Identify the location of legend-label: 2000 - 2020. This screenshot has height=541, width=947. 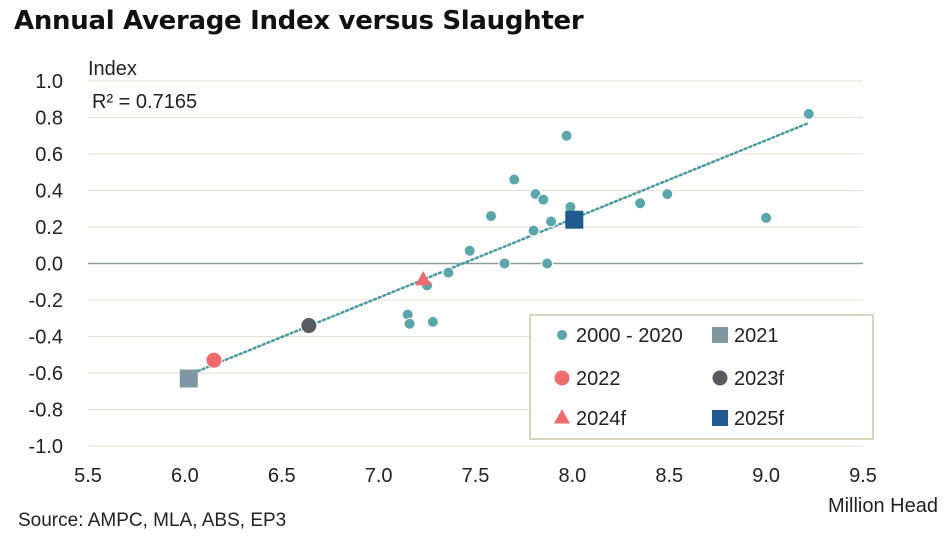
(629, 336).